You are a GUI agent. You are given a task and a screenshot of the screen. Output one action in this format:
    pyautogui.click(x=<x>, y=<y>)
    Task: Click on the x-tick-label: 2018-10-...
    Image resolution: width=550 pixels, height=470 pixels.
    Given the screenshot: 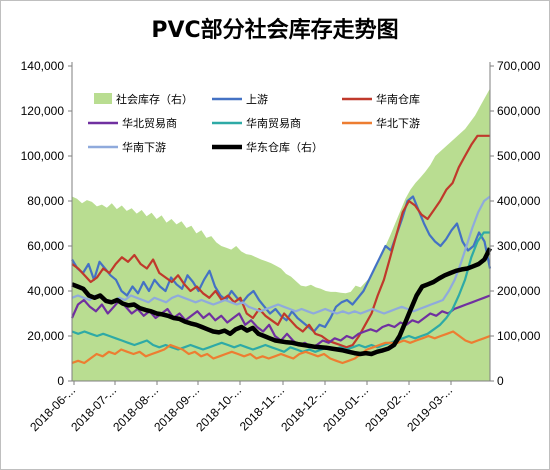 What is the action you would take?
    pyautogui.click(x=218, y=408)
    